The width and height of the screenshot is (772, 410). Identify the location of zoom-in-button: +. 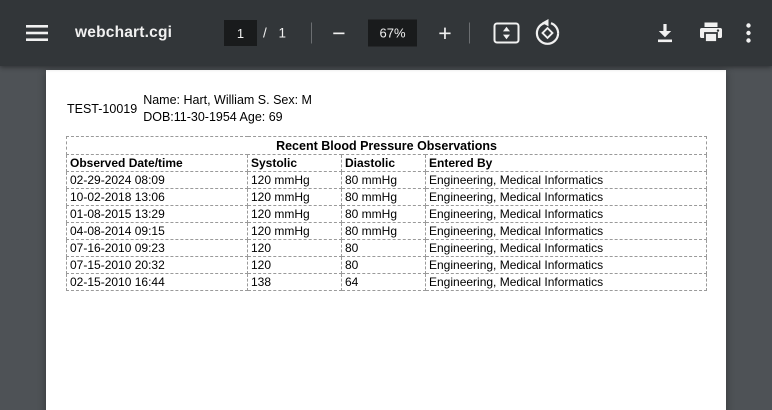
(445, 33).